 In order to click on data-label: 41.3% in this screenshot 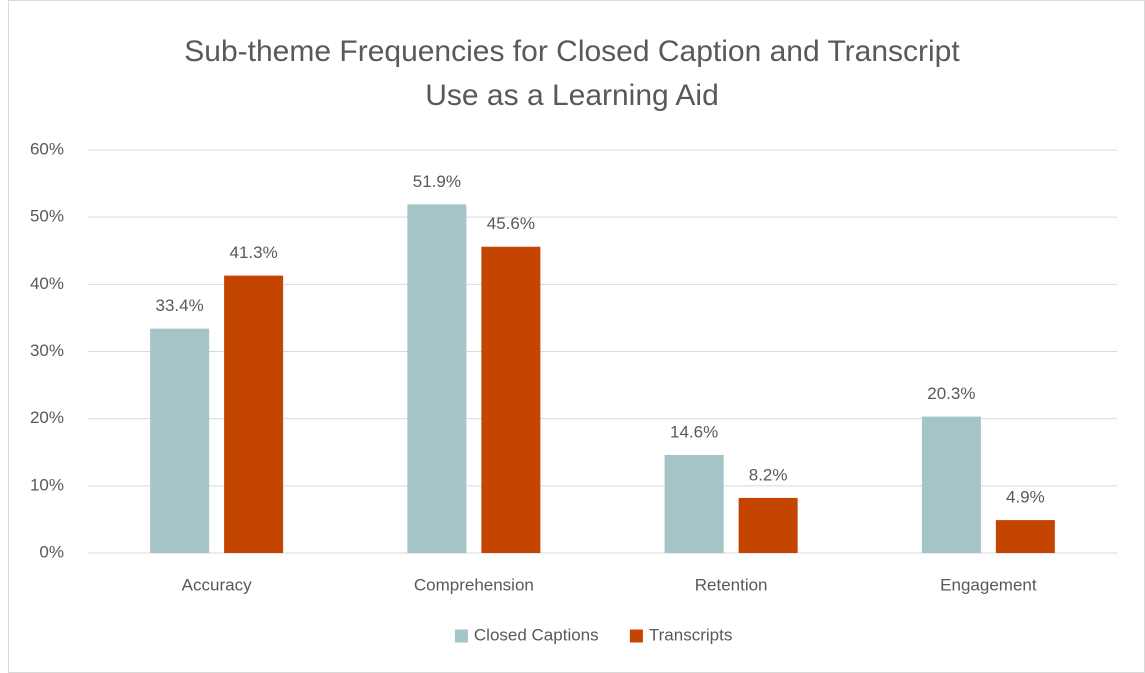, I will do `click(254, 252)`.